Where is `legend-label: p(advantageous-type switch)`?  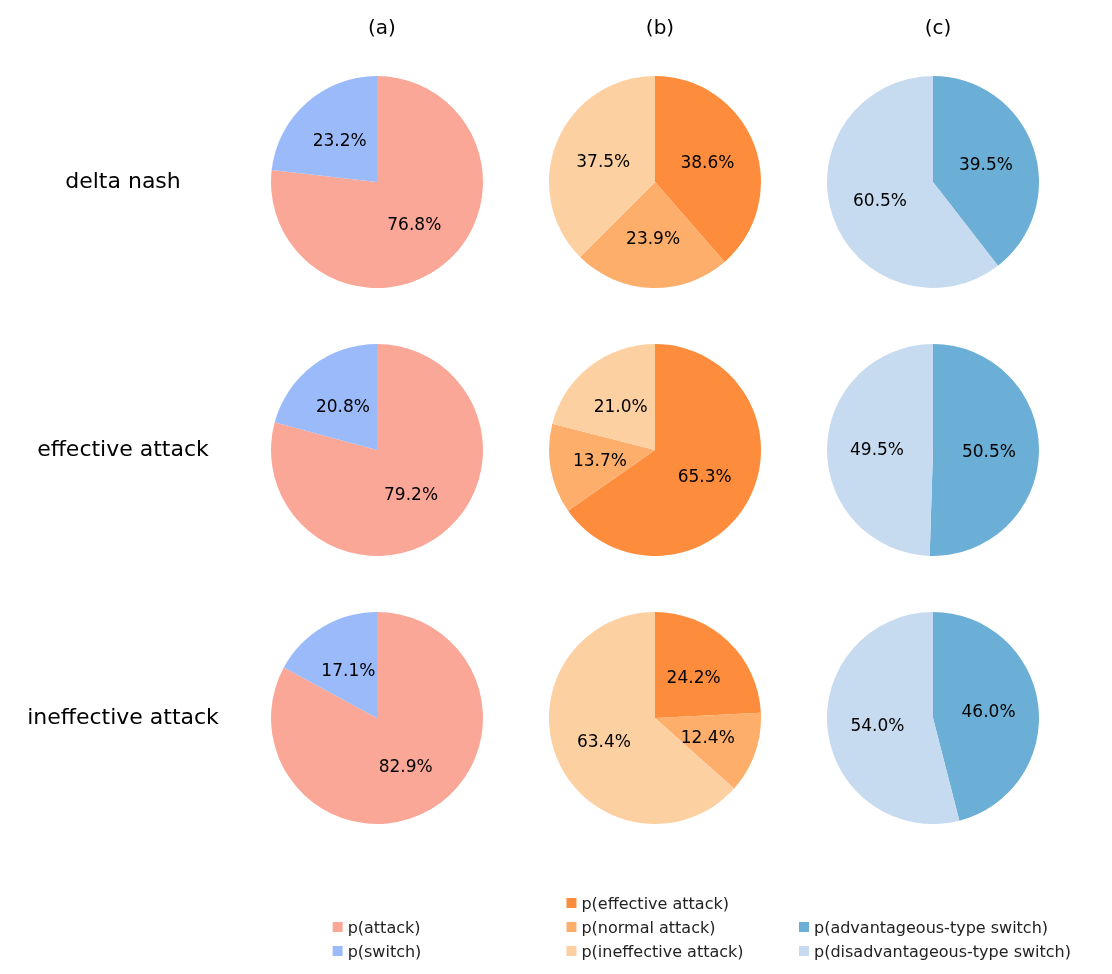
legend-label: p(advantageous-type switch) is located at coordinates (931, 927).